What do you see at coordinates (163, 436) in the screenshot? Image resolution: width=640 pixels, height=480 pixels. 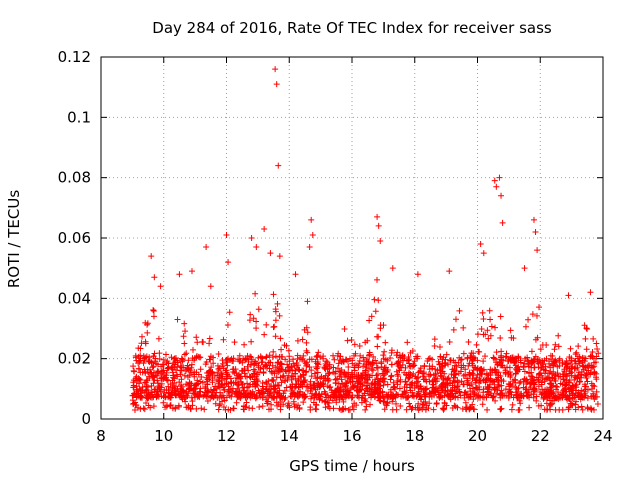 I see `x-tick-label: 10` at bounding box center [163, 436].